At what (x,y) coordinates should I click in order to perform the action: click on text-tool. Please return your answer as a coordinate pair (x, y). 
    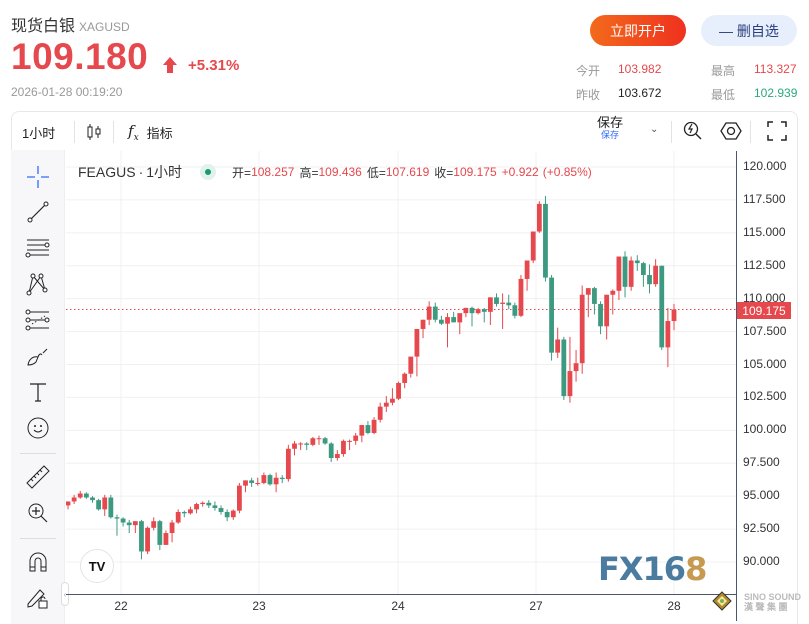
    Looking at the image, I should click on (38, 392).